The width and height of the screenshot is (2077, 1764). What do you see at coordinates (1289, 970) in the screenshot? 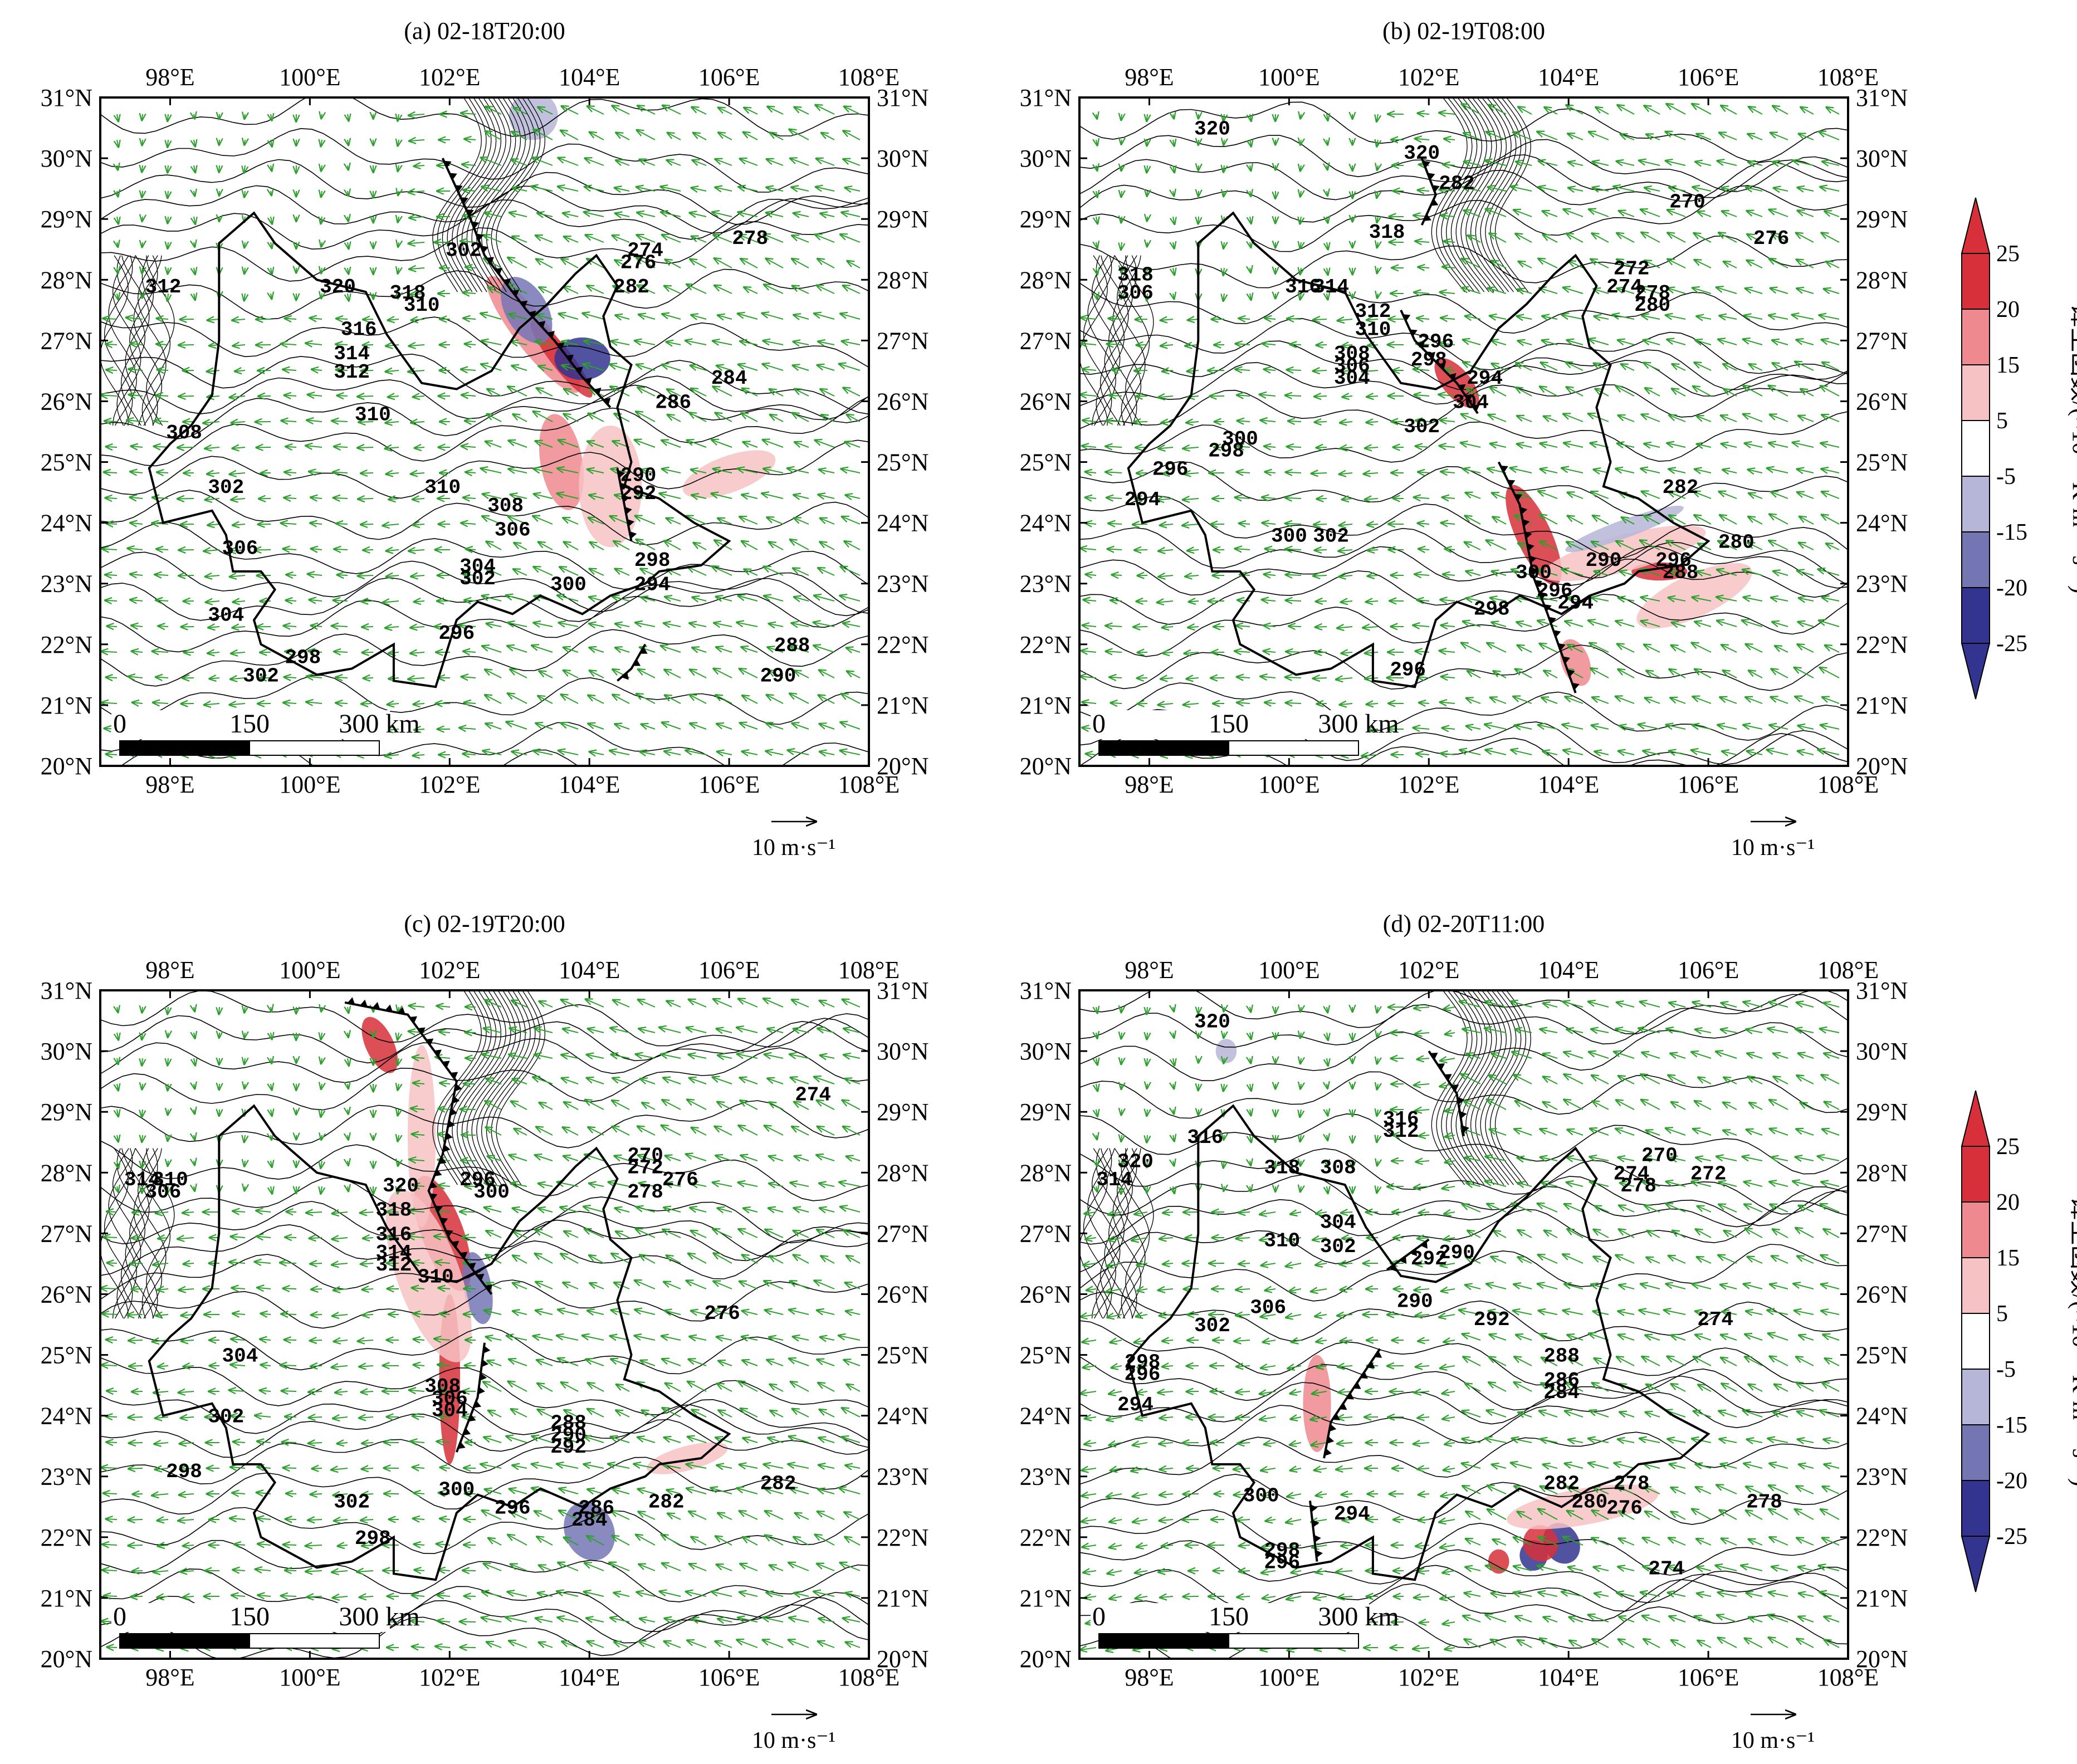
I see `x-tick-label-top: 100°E` at bounding box center [1289, 970].